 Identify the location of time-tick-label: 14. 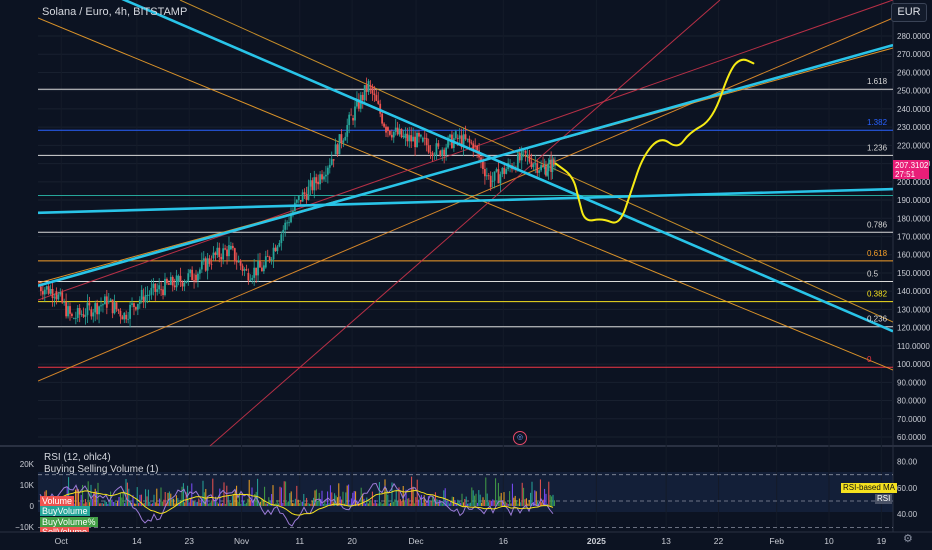
(137, 541).